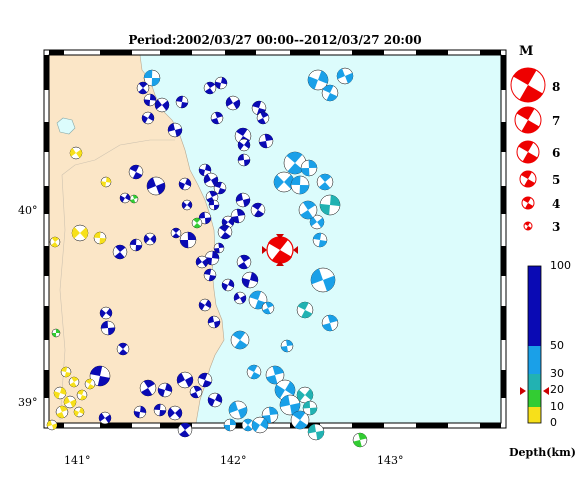 The height and width of the screenshot is (500, 580). I want to click on magnitude-legend, so click(528, 149).